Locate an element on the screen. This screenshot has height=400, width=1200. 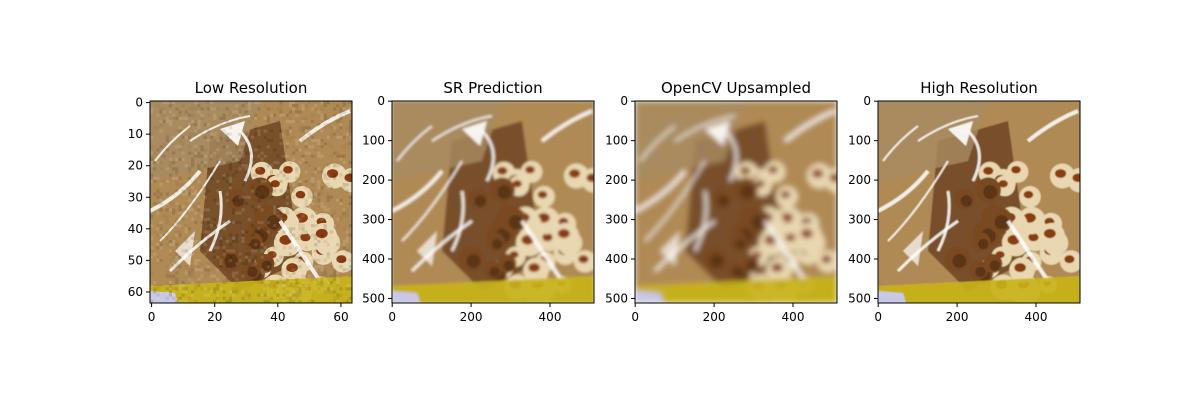
panel-4: High Resolution 0 200 400 0 100 200 300 400 500 is located at coordinates (964, 201).